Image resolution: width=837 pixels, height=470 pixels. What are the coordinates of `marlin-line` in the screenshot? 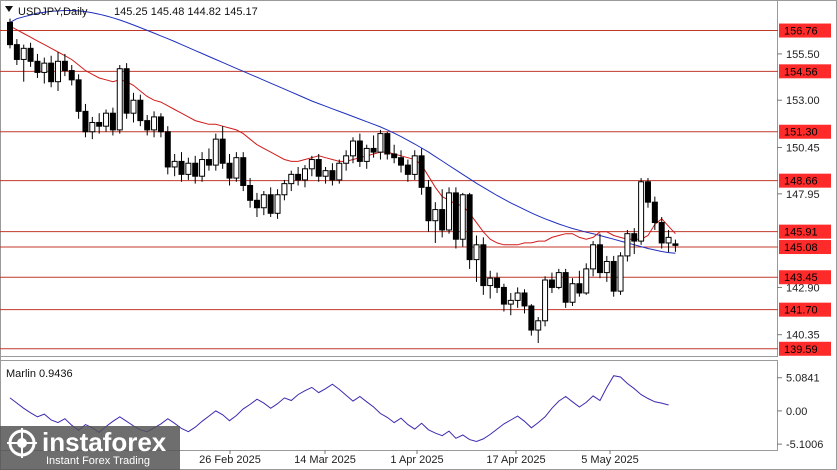 It's located at (339, 409).